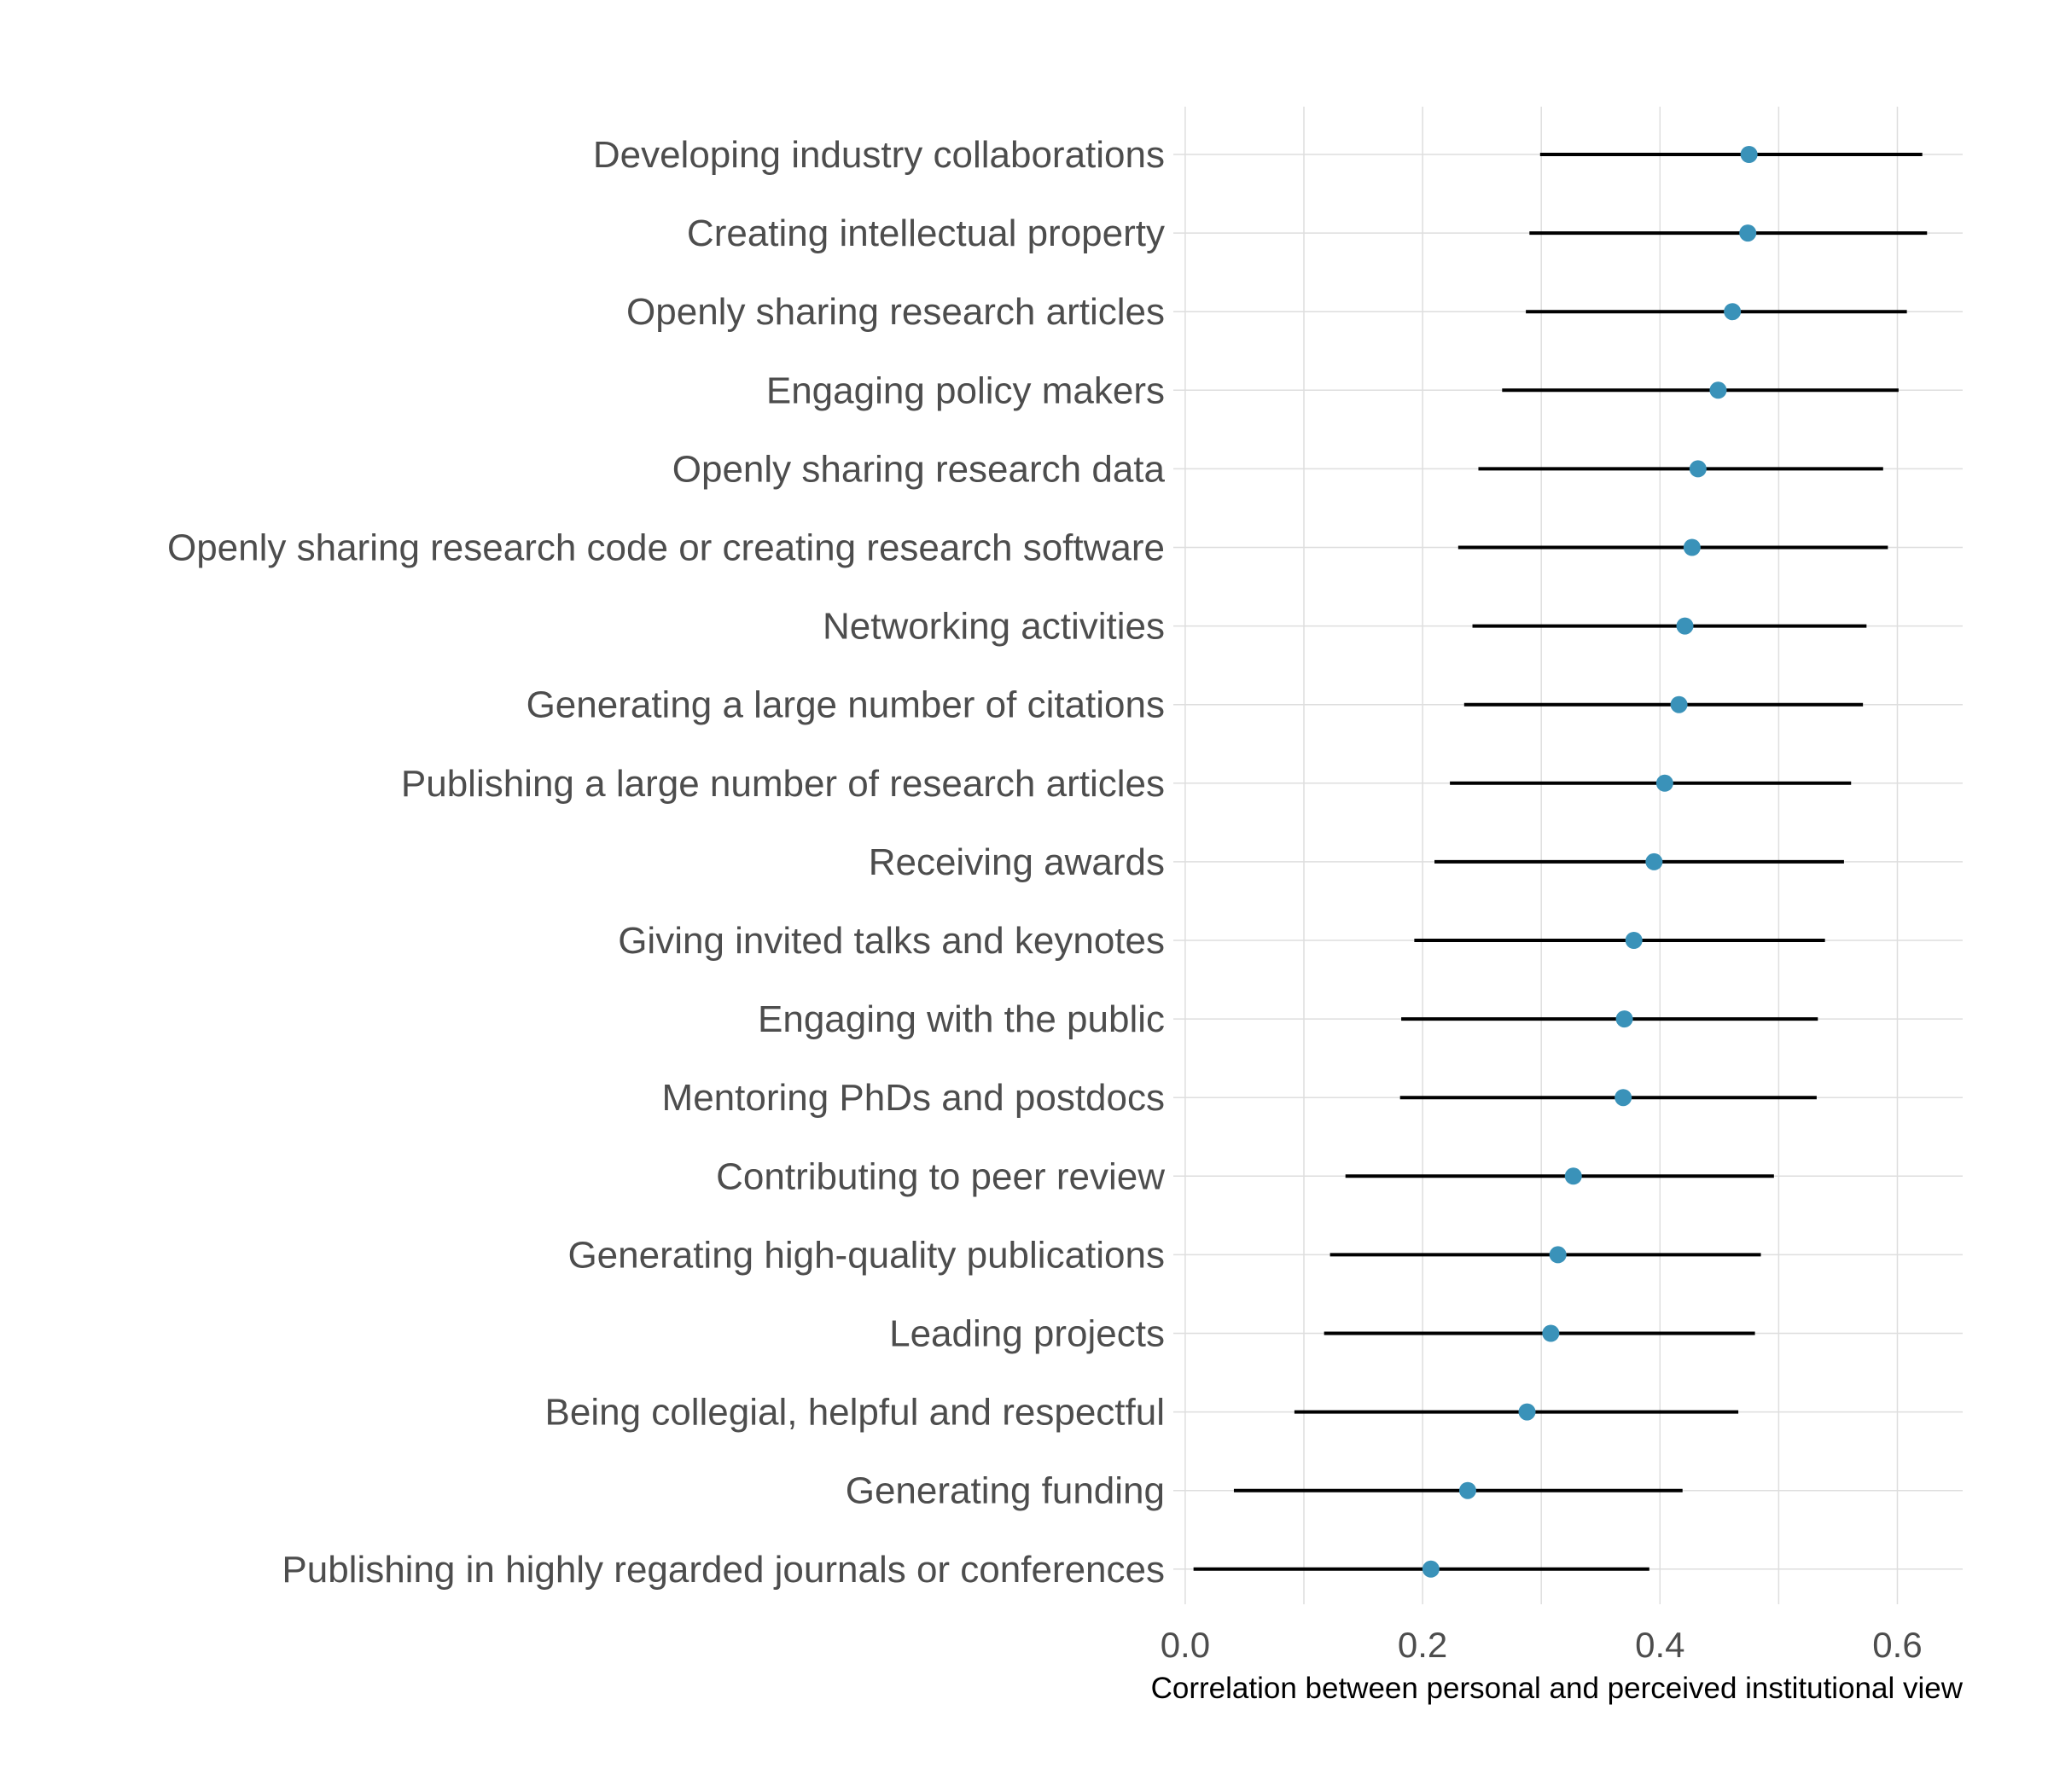 The height and width of the screenshot is (1792, 2048). What do you see at coordinates (1017, 862) in the screenshot?
I see `category-label: Receiving awards` at bounding box center [1017, 862].